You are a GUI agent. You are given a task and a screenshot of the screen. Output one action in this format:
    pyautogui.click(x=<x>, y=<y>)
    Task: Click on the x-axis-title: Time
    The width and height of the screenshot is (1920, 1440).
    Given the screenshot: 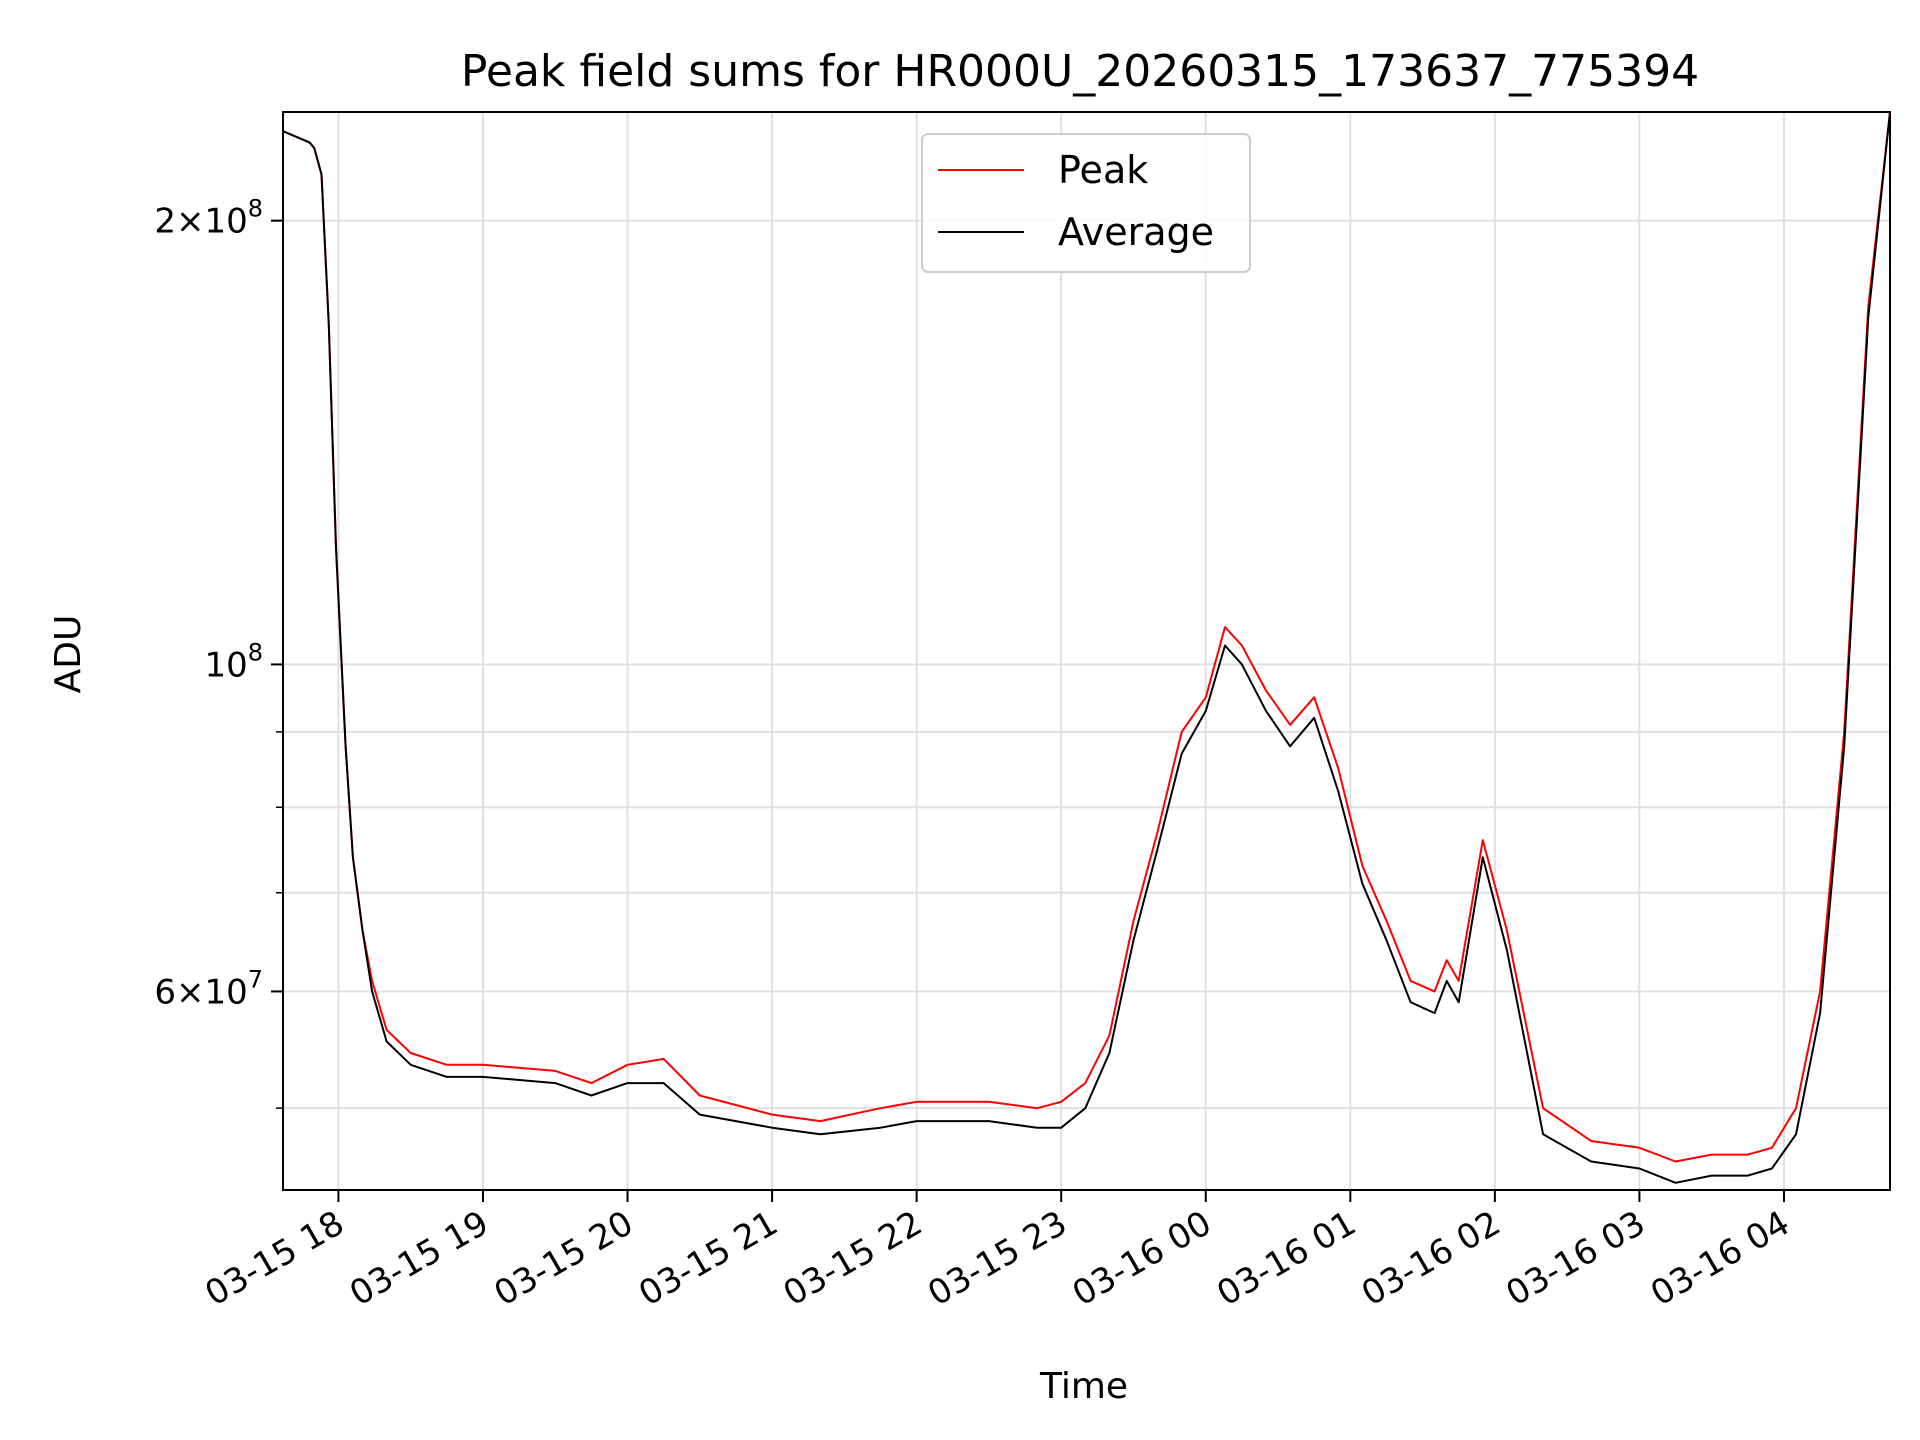 What is the action you would take?
    pyautogui.click(x=1083, y=1386)
    